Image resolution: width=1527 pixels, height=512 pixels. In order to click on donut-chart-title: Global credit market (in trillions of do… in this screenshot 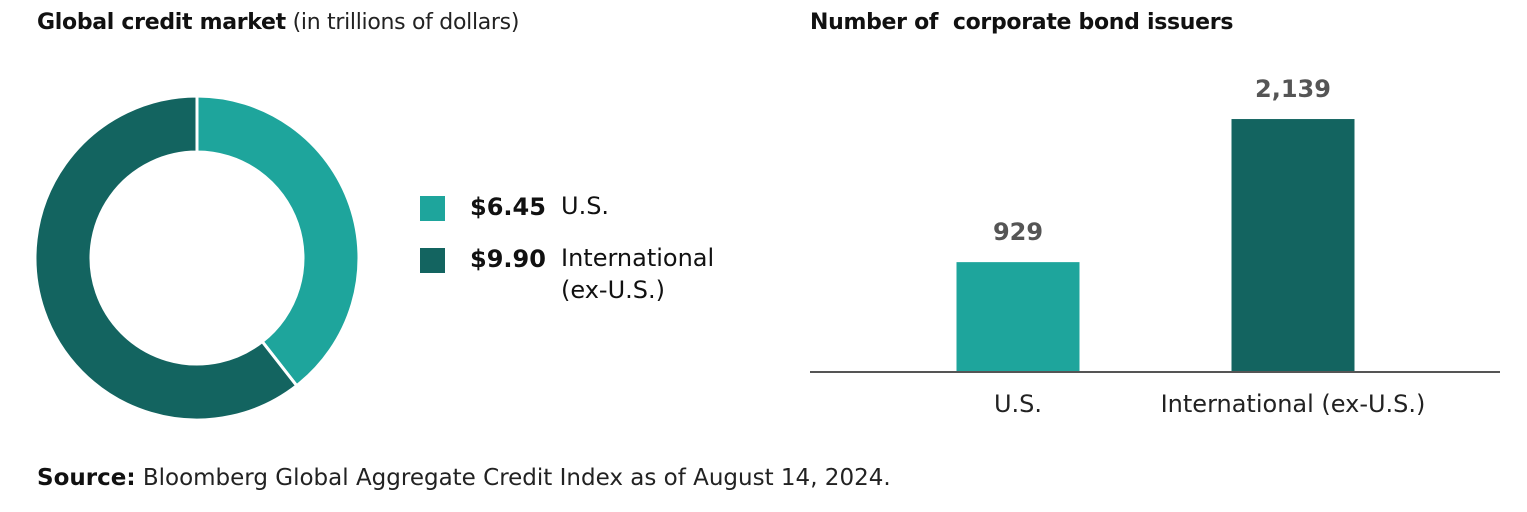, I will do `click(278, 22)`.